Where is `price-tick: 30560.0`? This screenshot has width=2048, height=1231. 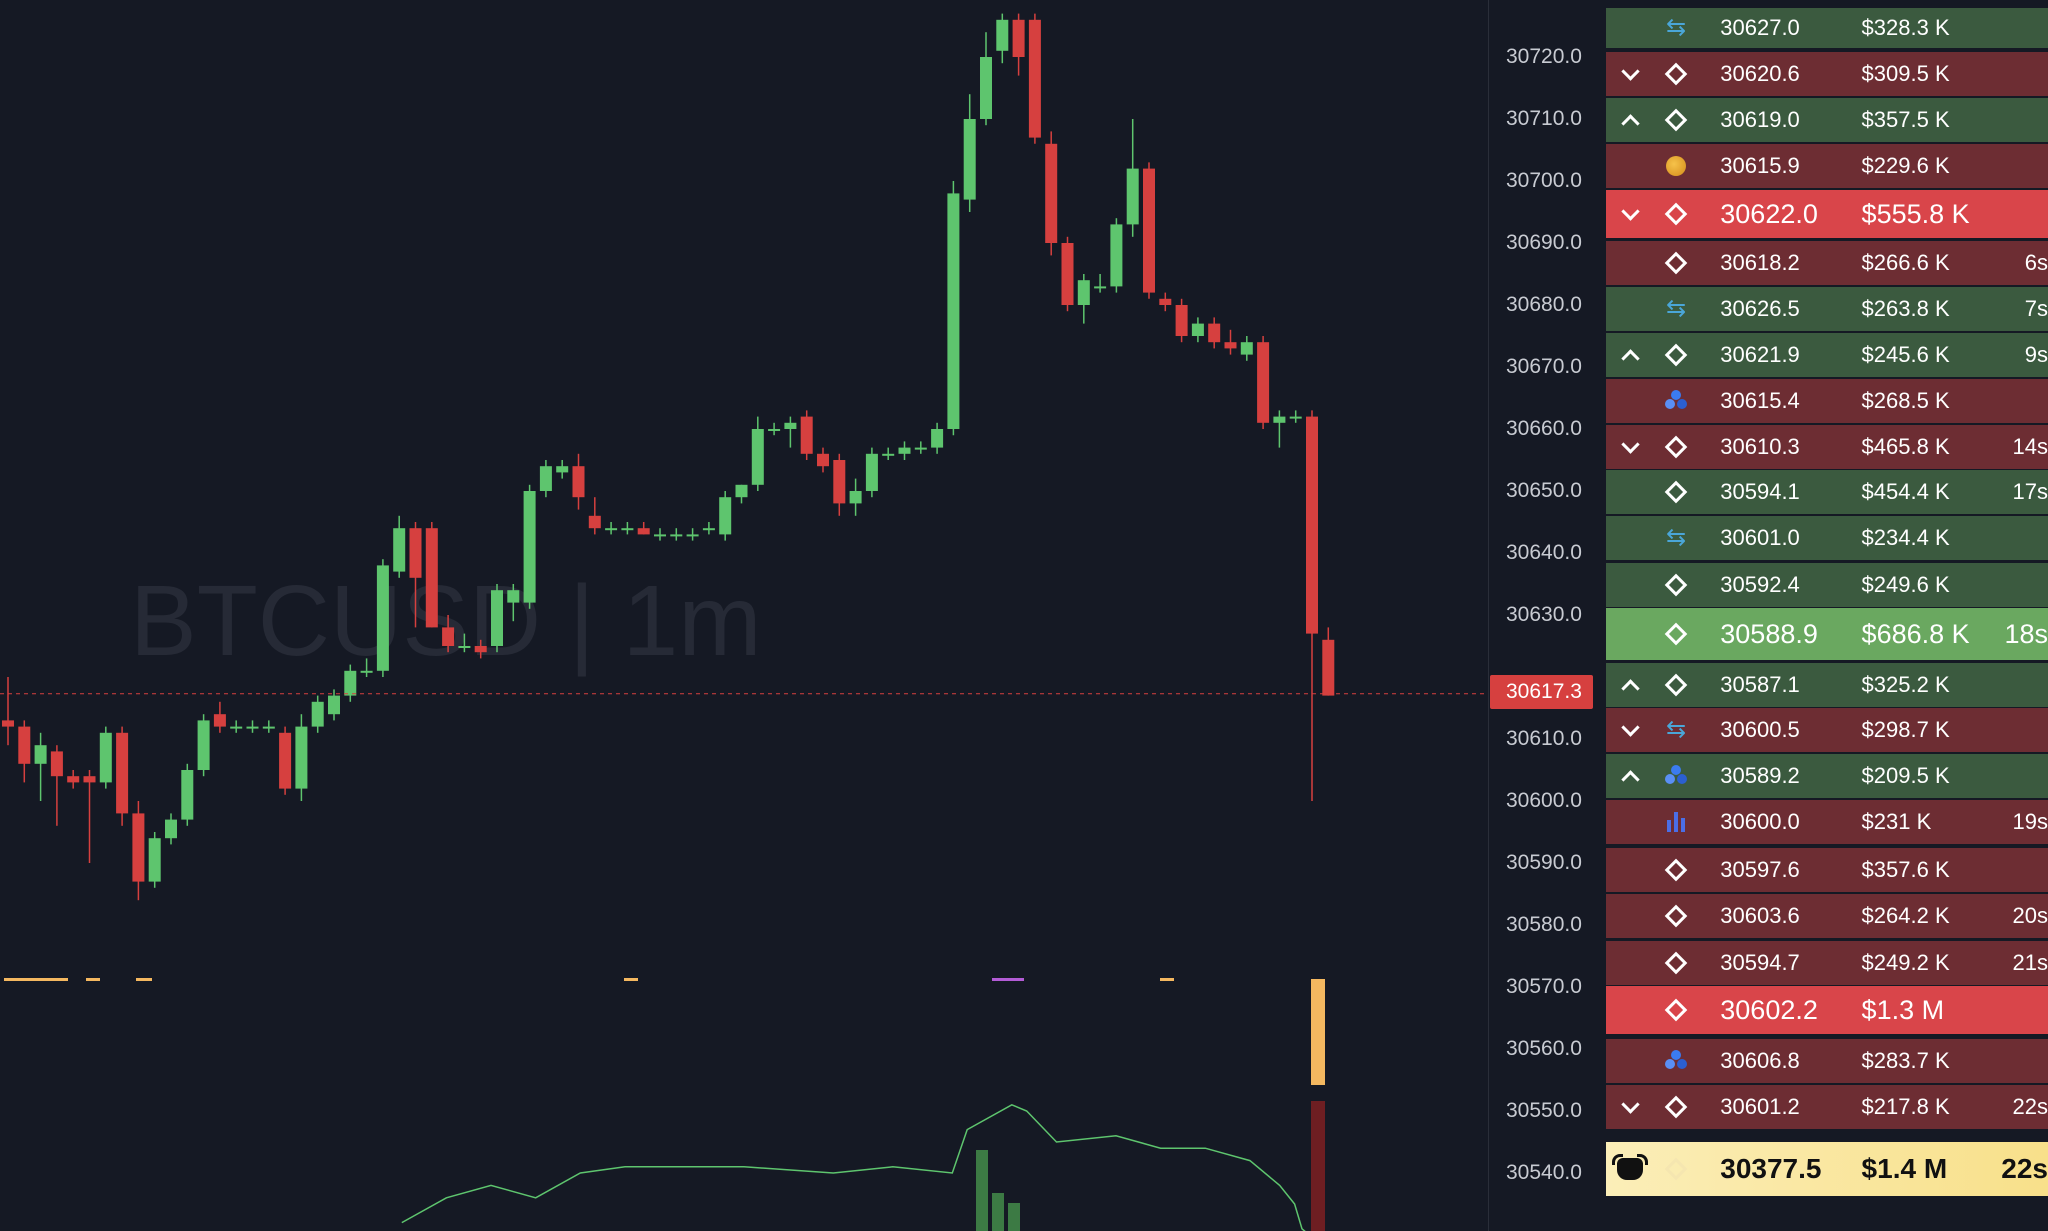
price-tick: 30560.0 is located at coordinates (1544, 1048).